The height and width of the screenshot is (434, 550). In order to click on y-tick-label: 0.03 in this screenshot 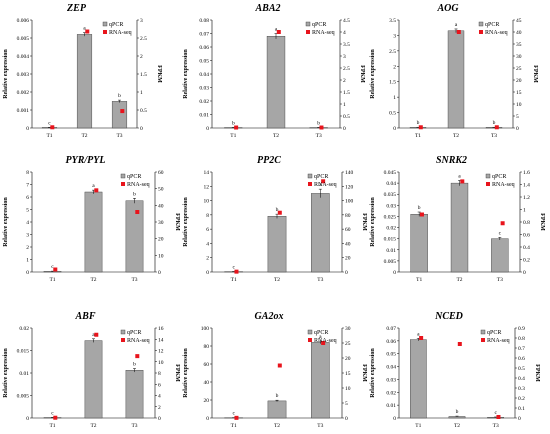, I will do `click(204, 89)`.